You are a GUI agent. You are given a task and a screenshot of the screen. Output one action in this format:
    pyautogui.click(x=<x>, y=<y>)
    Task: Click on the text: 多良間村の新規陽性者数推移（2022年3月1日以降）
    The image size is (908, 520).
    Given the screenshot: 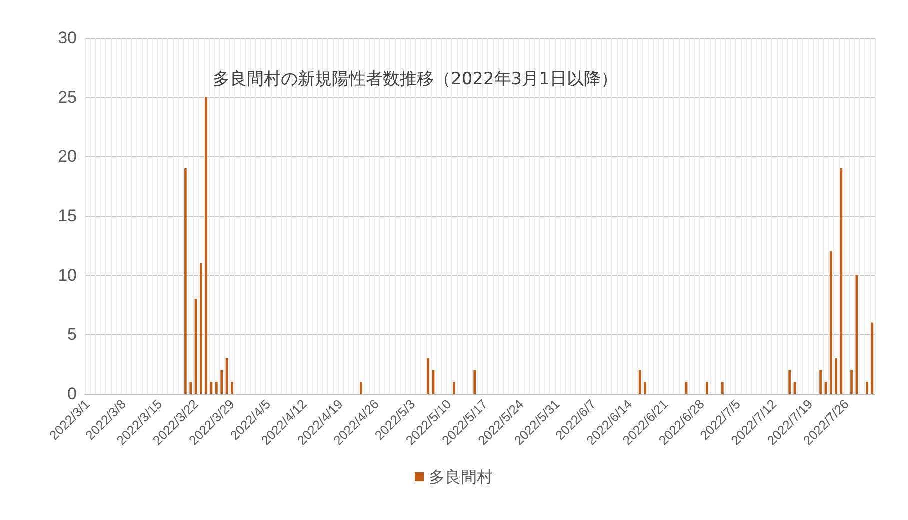 What is the action you would take?
    pyautogui.click(x=415, y=80)
    